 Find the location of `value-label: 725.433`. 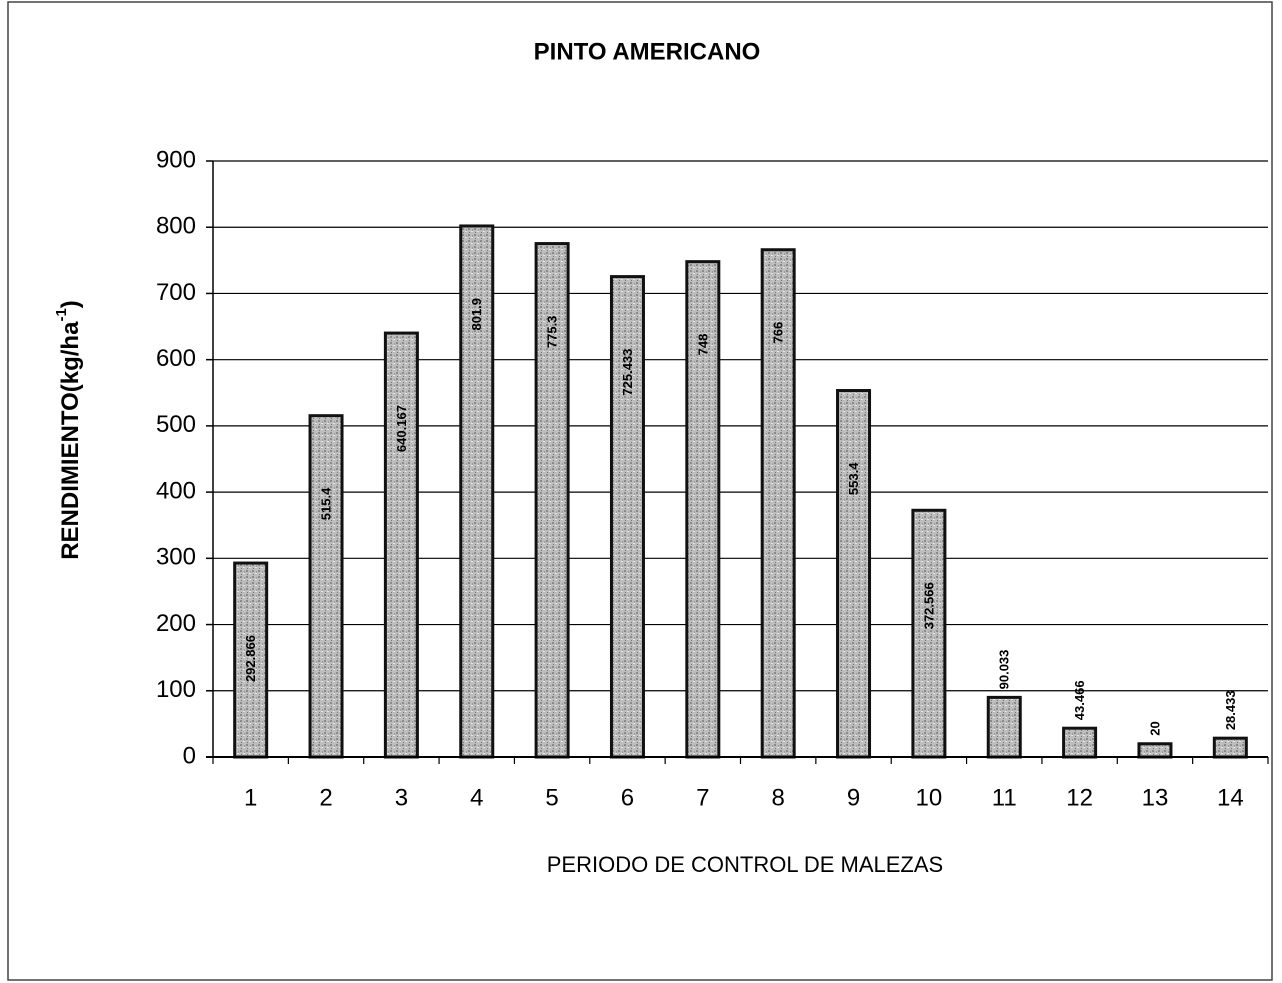

value-label: 725.433 is located at coordinates (627, 372).